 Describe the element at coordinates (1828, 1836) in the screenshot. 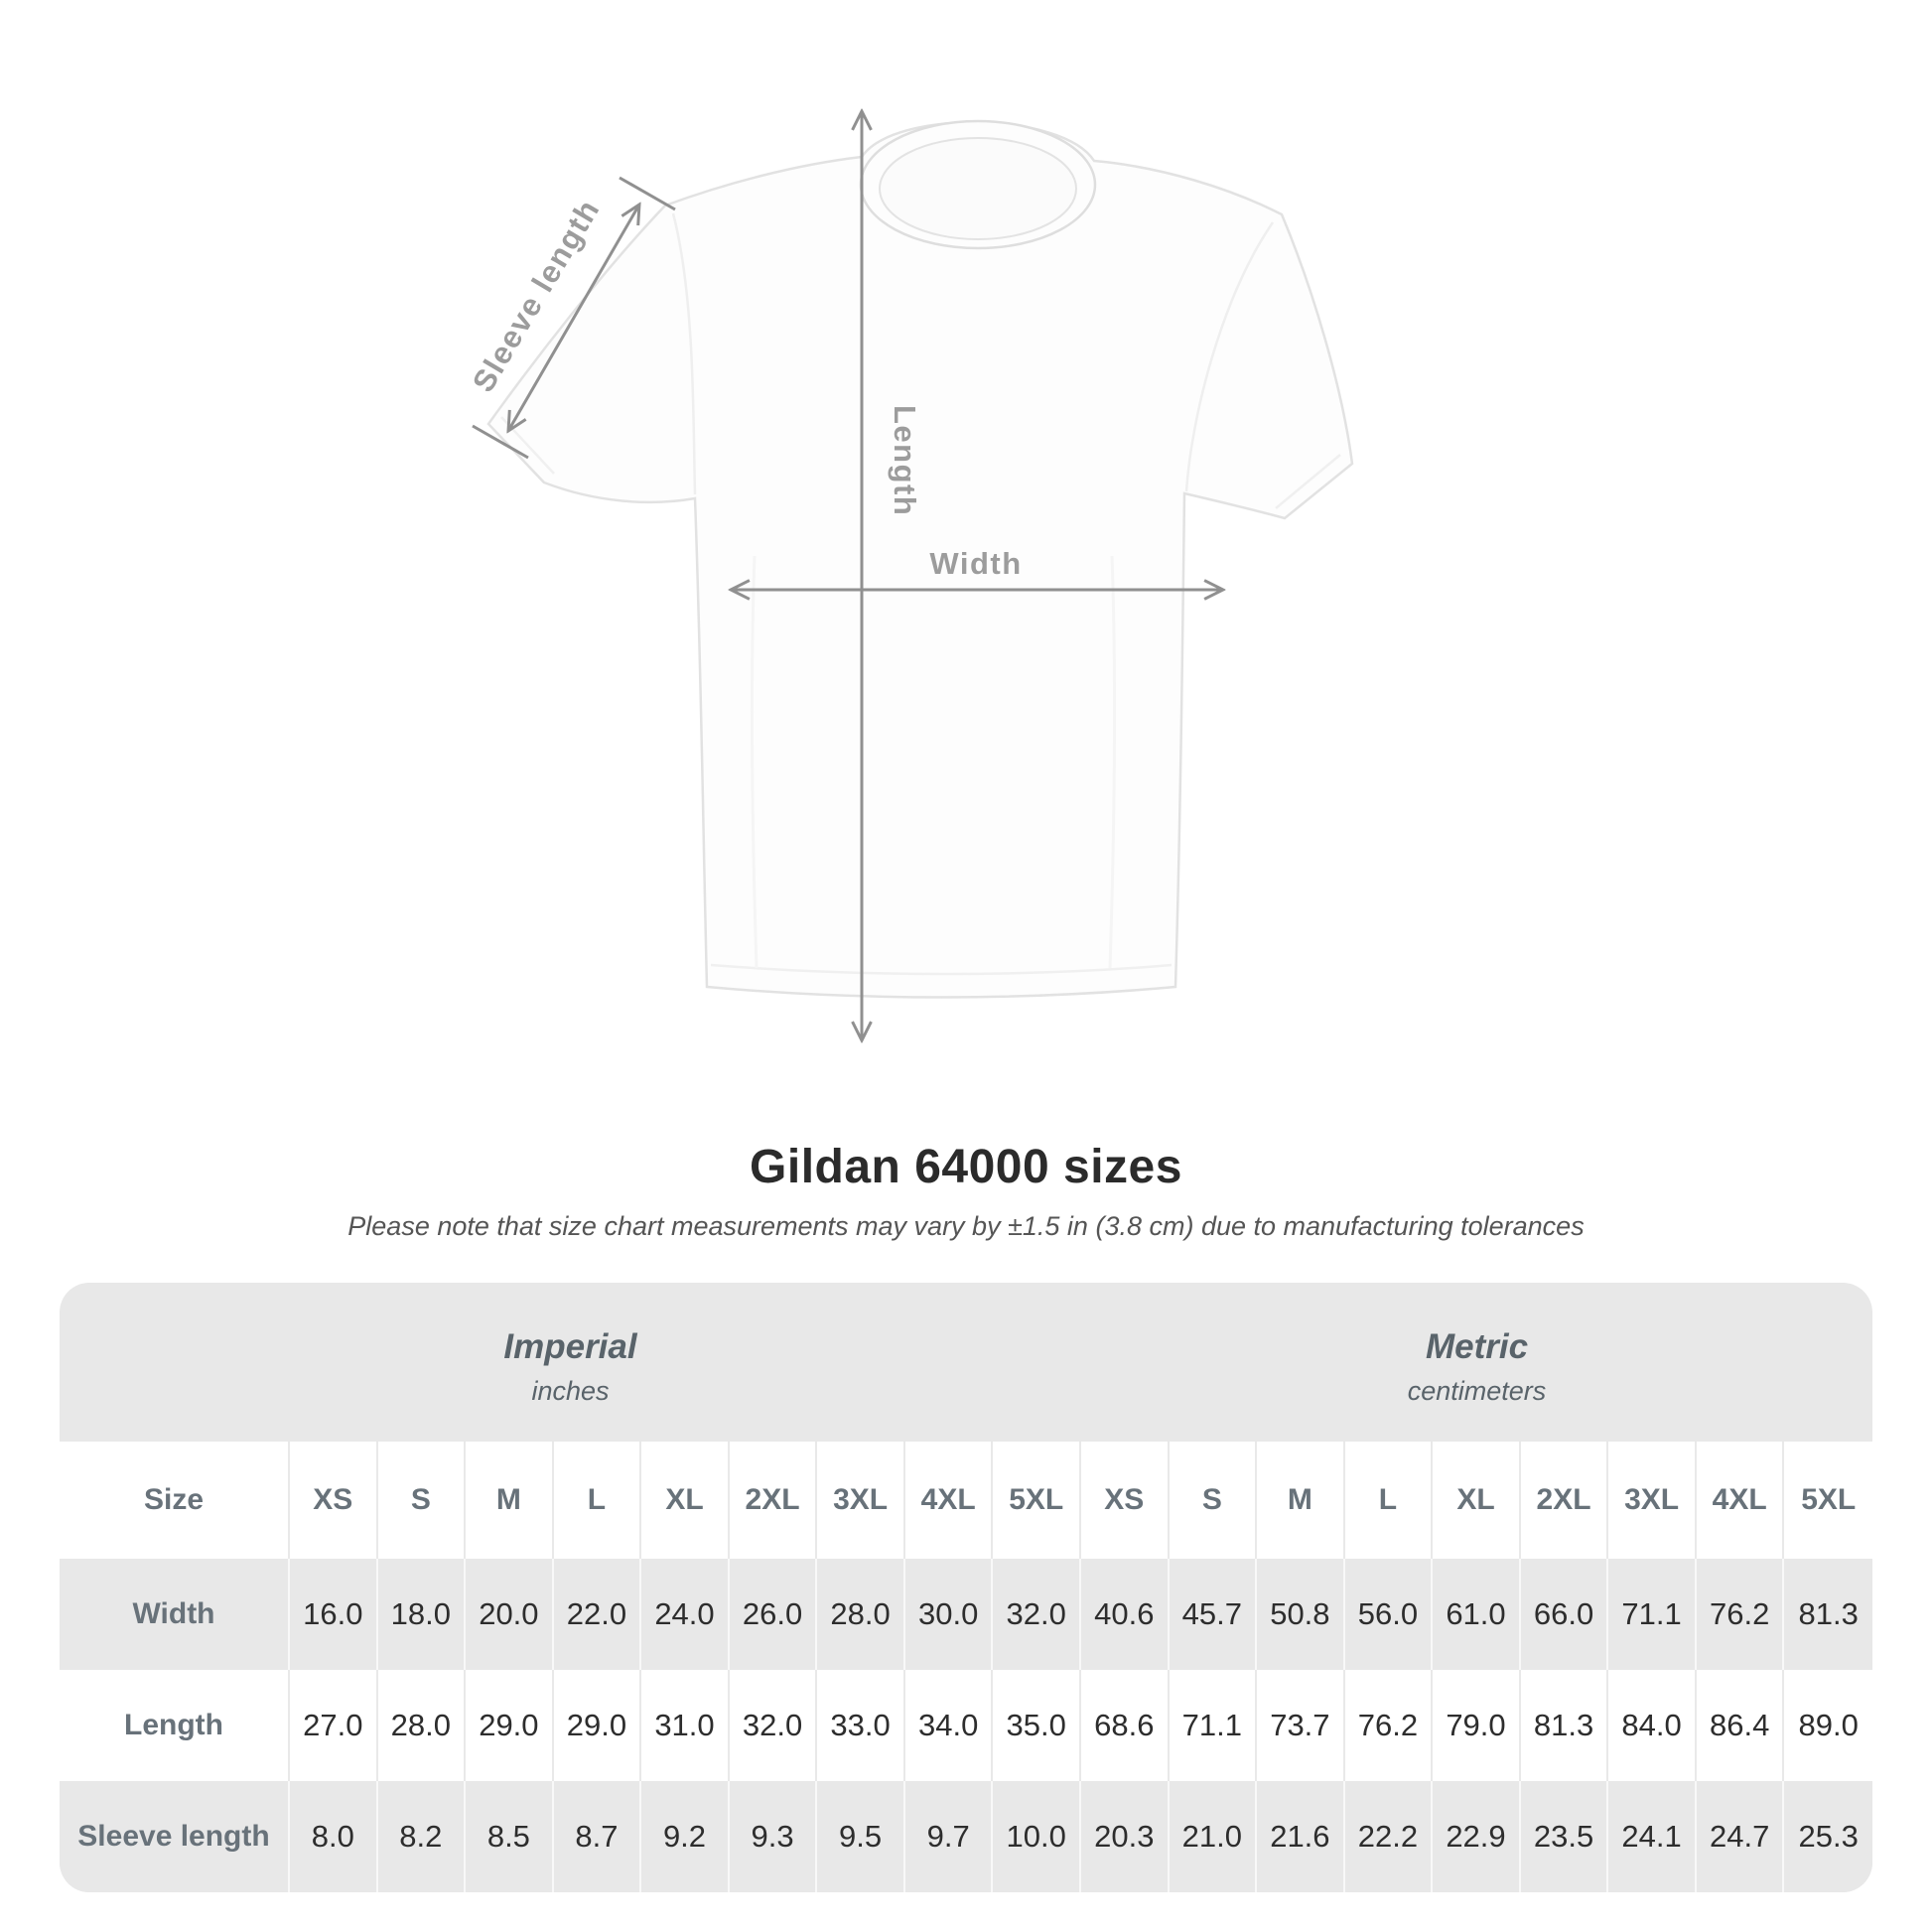

I see `value-cell: 25.3` at that location.